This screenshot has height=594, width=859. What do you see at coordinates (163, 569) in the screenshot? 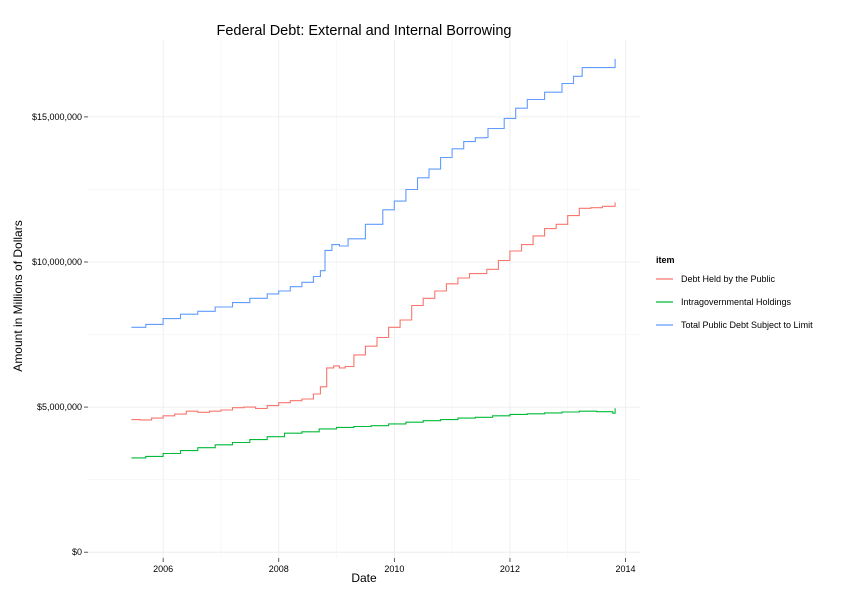
I see `x-tick-label: 2006` at bounding box center [163, 569].